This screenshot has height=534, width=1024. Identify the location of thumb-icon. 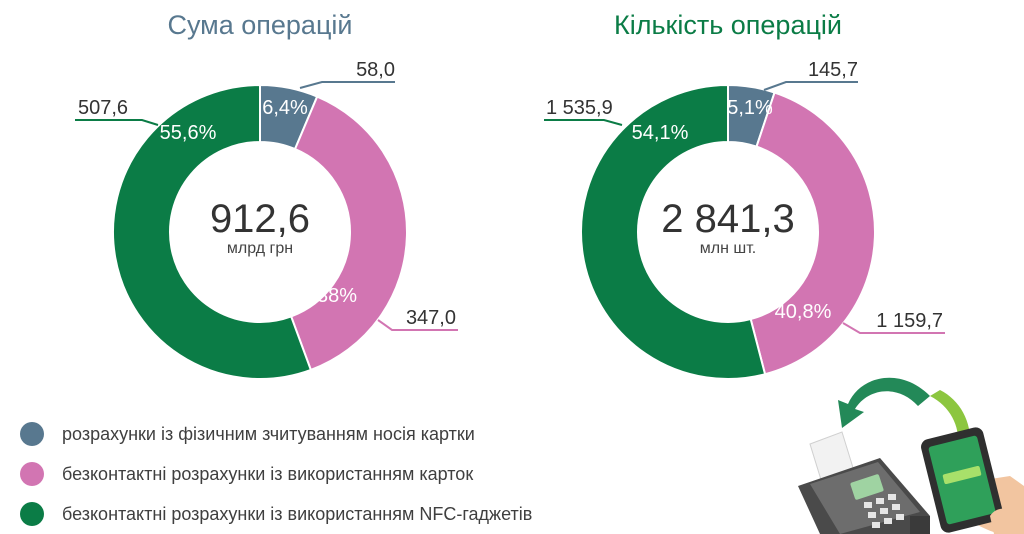
(1007, 521).